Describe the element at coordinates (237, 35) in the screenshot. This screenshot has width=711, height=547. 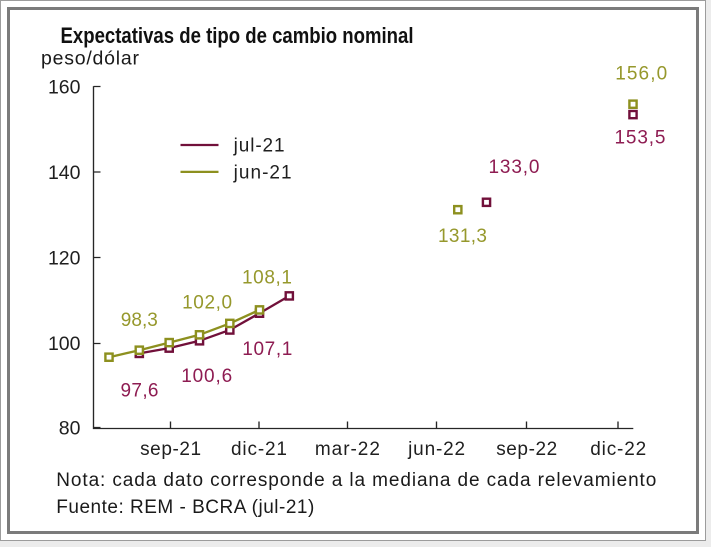
I see `svg-text:Expectativas de tipo de cambio: Expectativas de tipo de cambio nominal` at that location.